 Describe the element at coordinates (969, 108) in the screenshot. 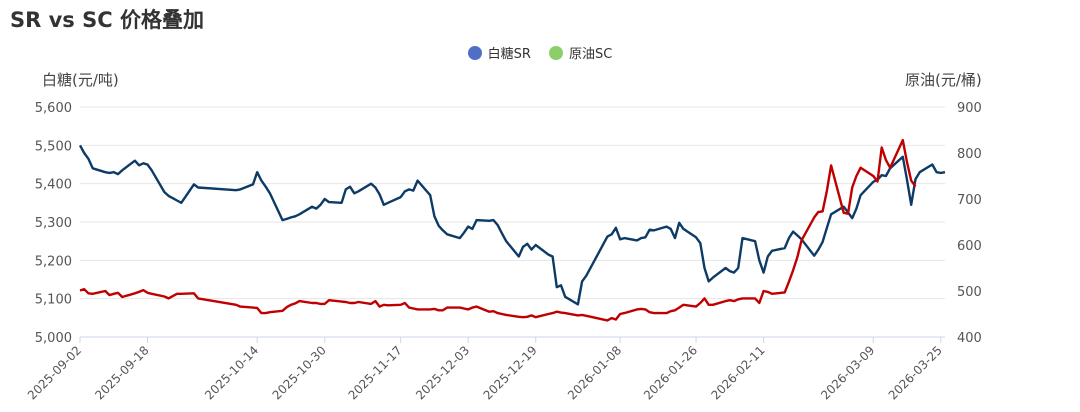

I see `y-right-tick-label: 900` at that location.